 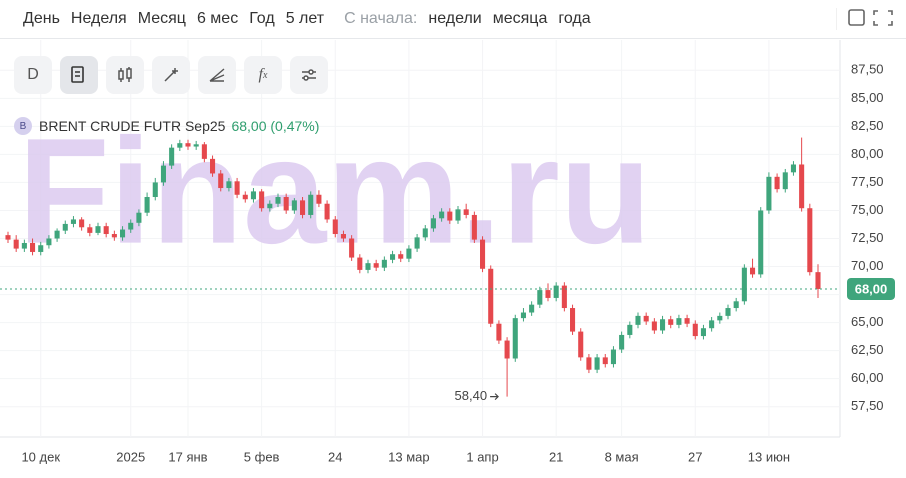 I want to click on since: недели, so click(x=455, y=18).